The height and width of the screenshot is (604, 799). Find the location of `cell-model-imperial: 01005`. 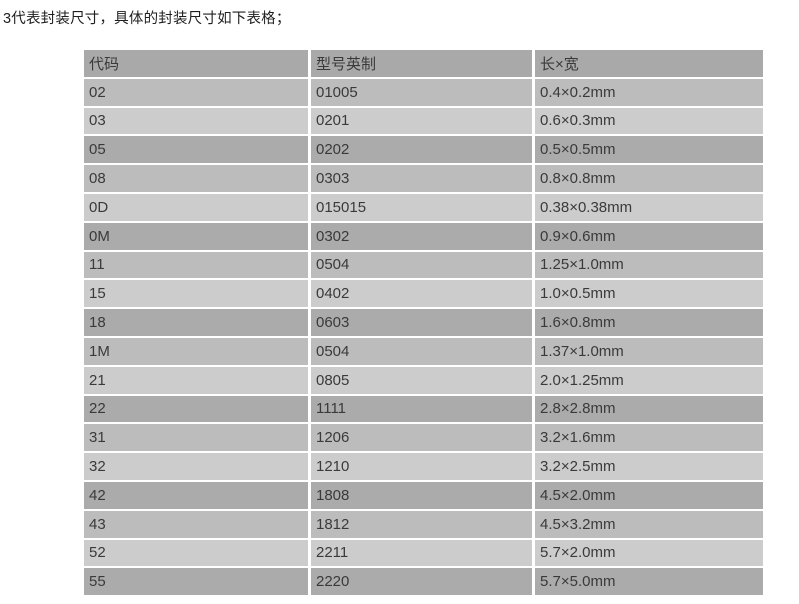

cell-model-imperial: 01005 is located at coordinates (423, 93).